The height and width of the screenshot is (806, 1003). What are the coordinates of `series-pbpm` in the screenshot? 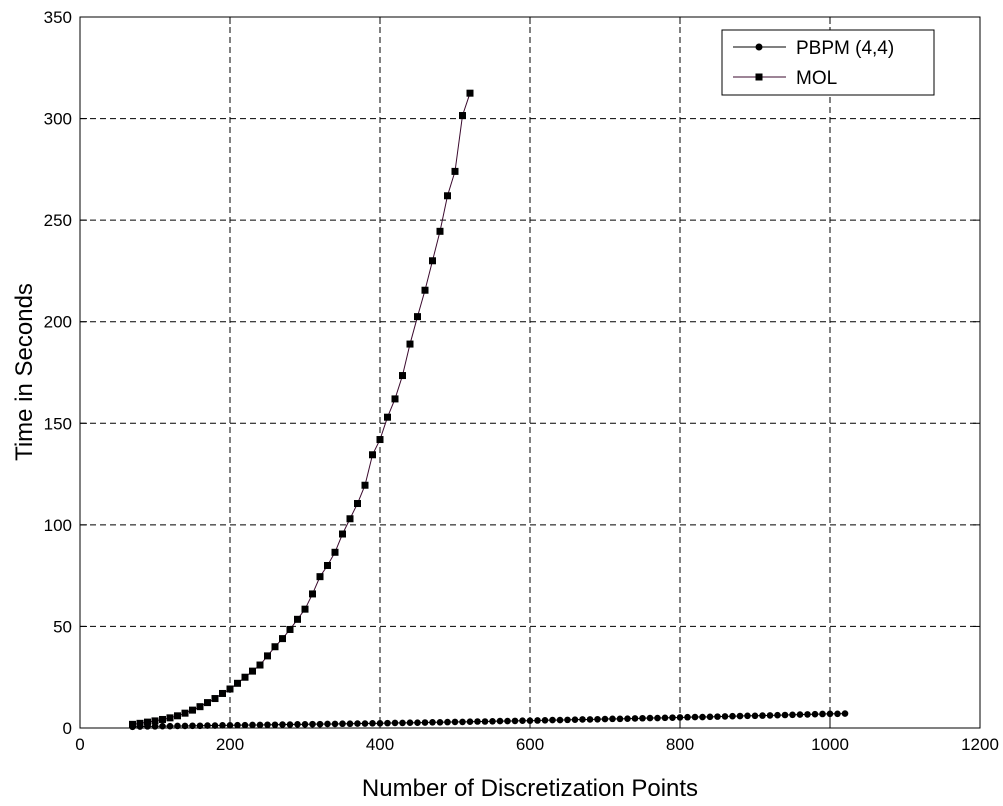 It's located at (489, 720).